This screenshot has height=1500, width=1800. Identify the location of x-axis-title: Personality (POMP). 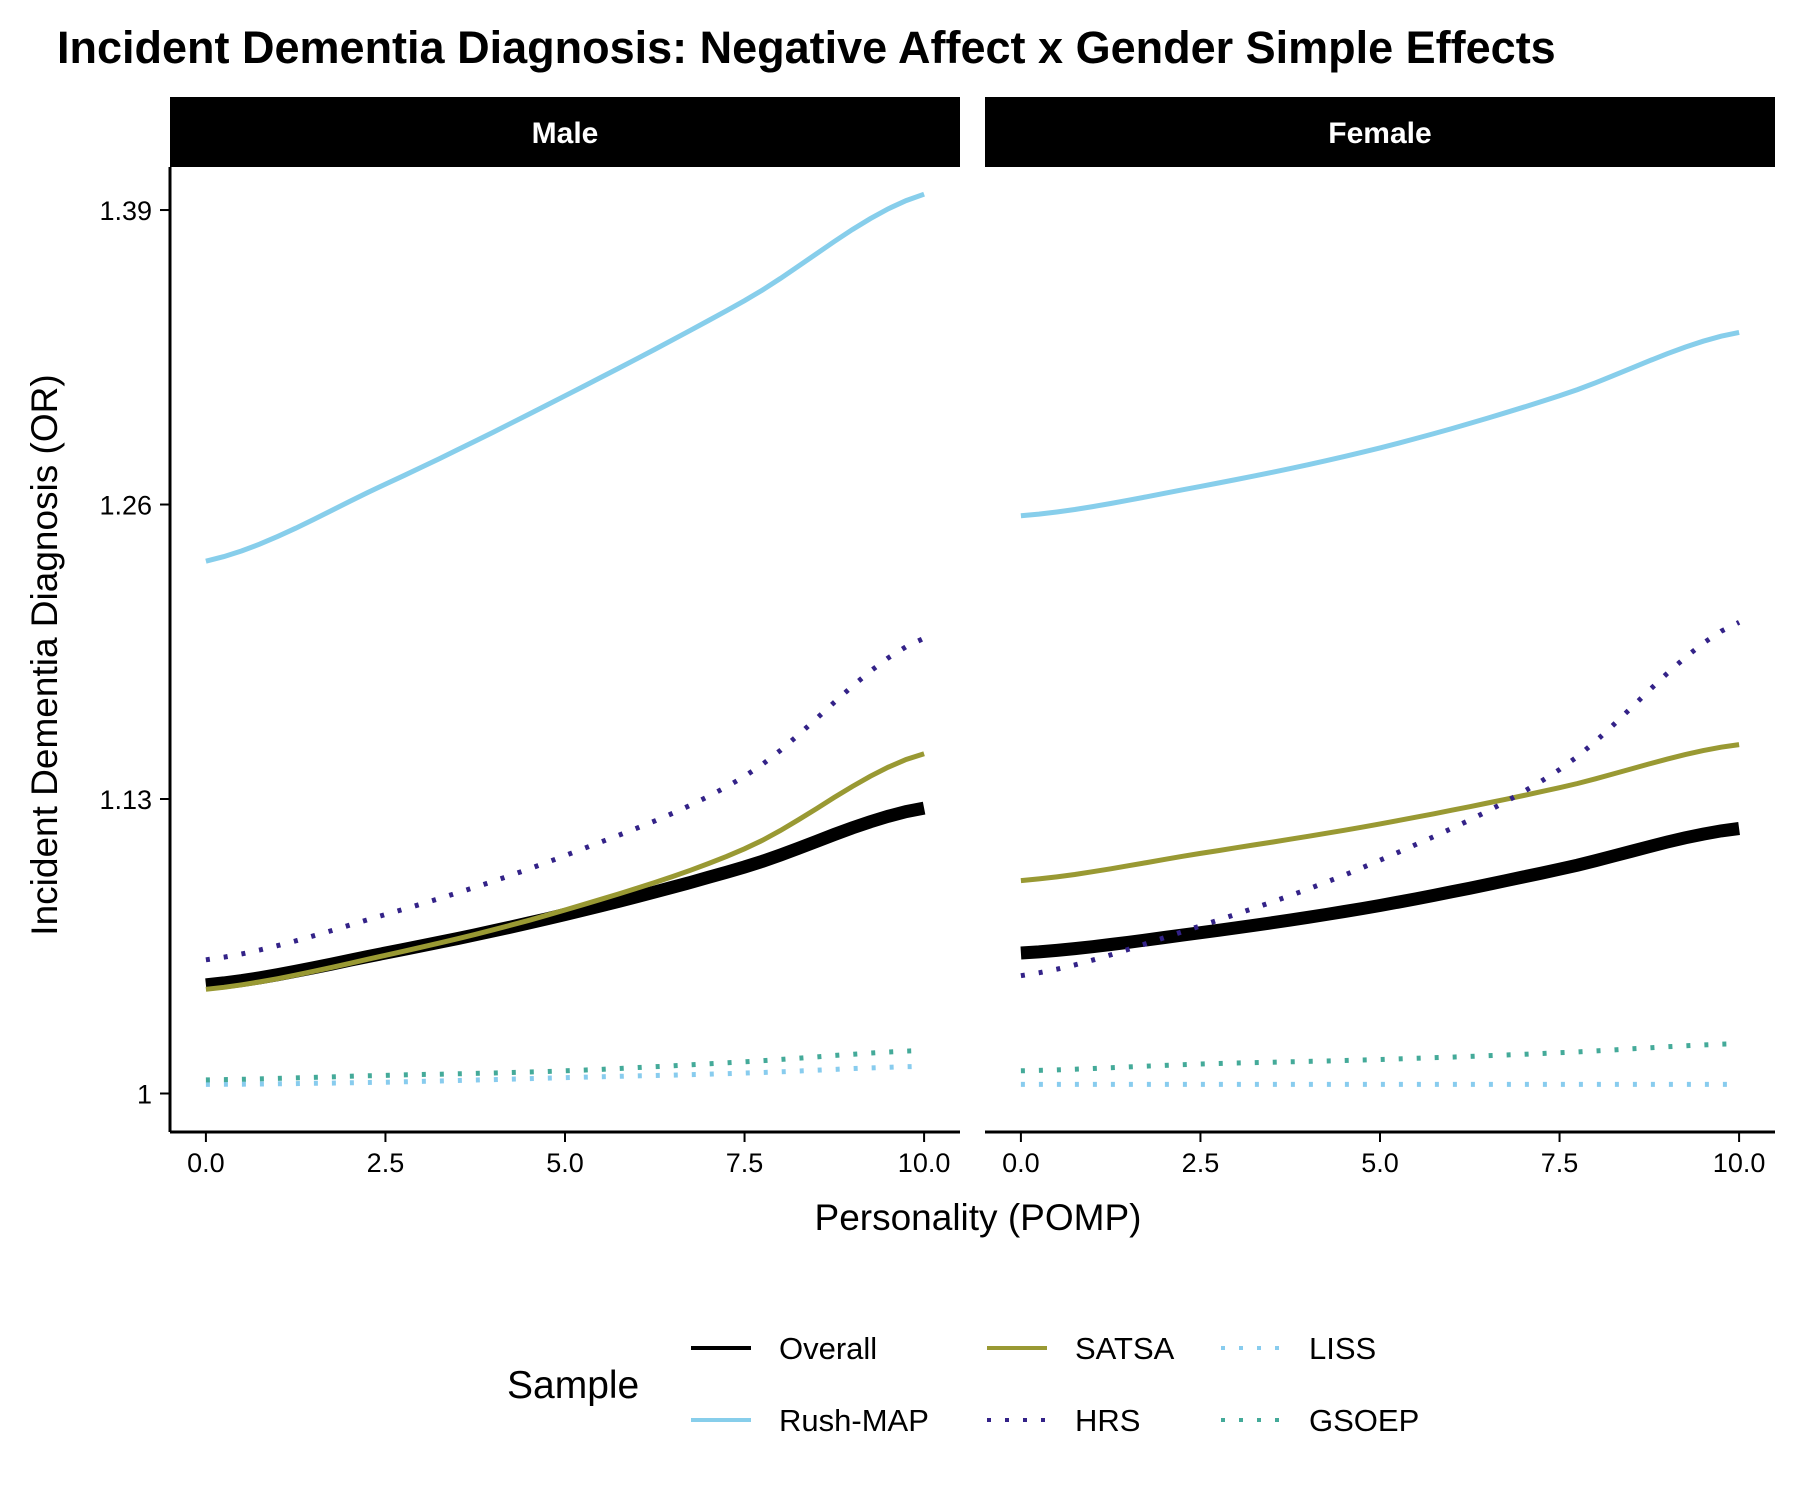
(978, 1217).